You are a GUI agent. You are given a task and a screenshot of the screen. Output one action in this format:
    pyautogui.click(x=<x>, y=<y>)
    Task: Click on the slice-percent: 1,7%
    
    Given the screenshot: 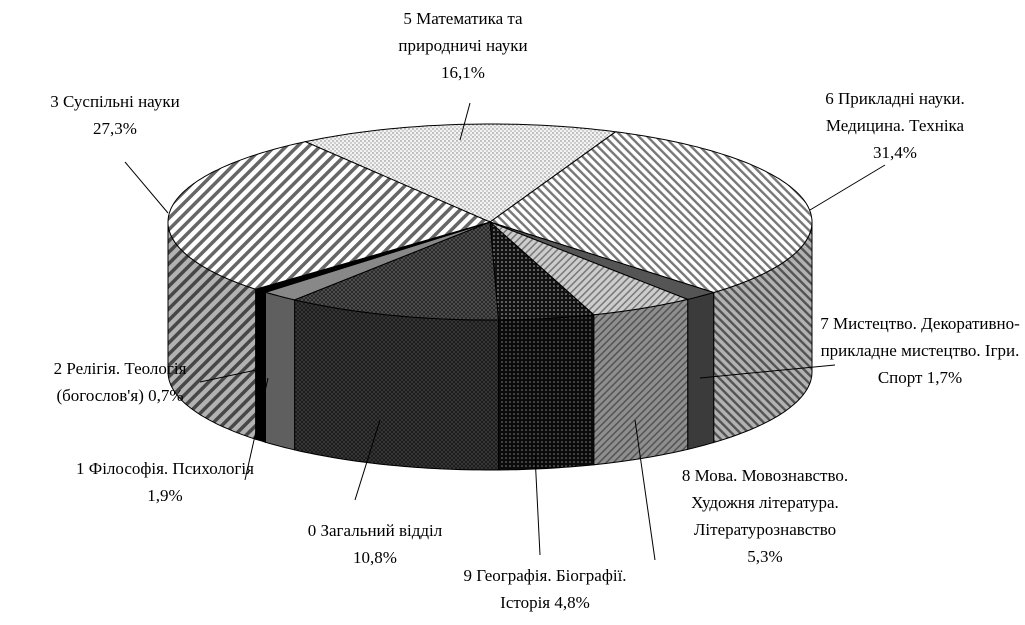 What is the action you would take?
    pyautogui.click(x=944, y=377)
    